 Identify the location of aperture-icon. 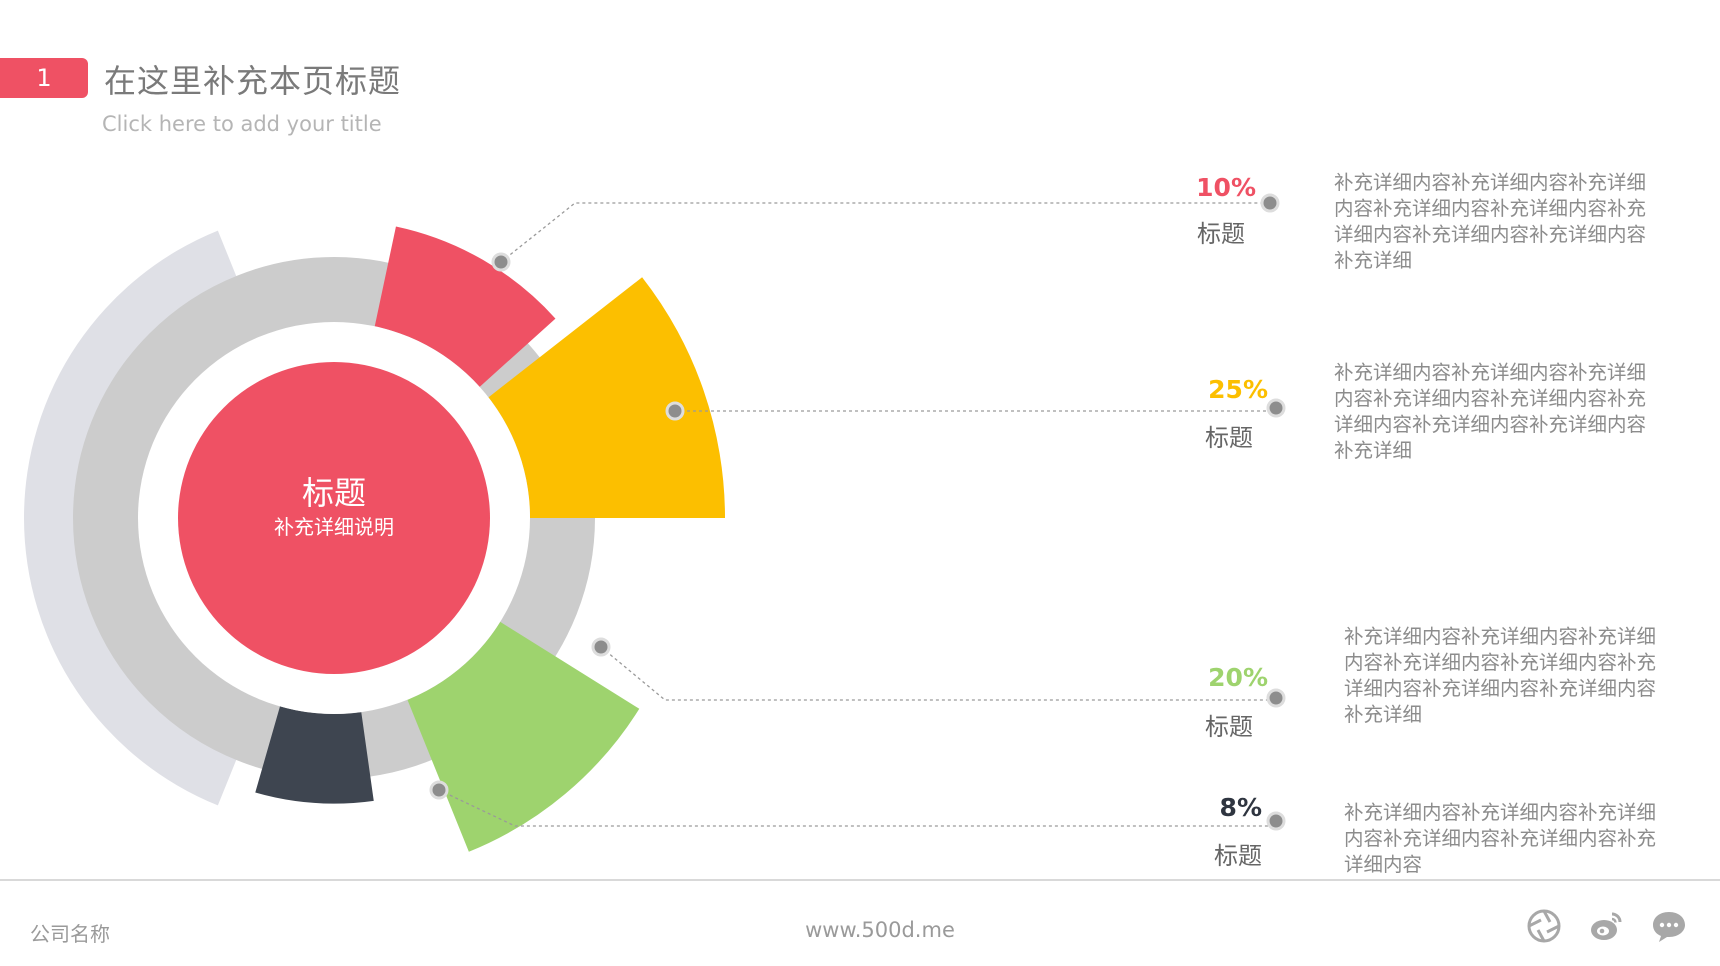
(1544, 926).